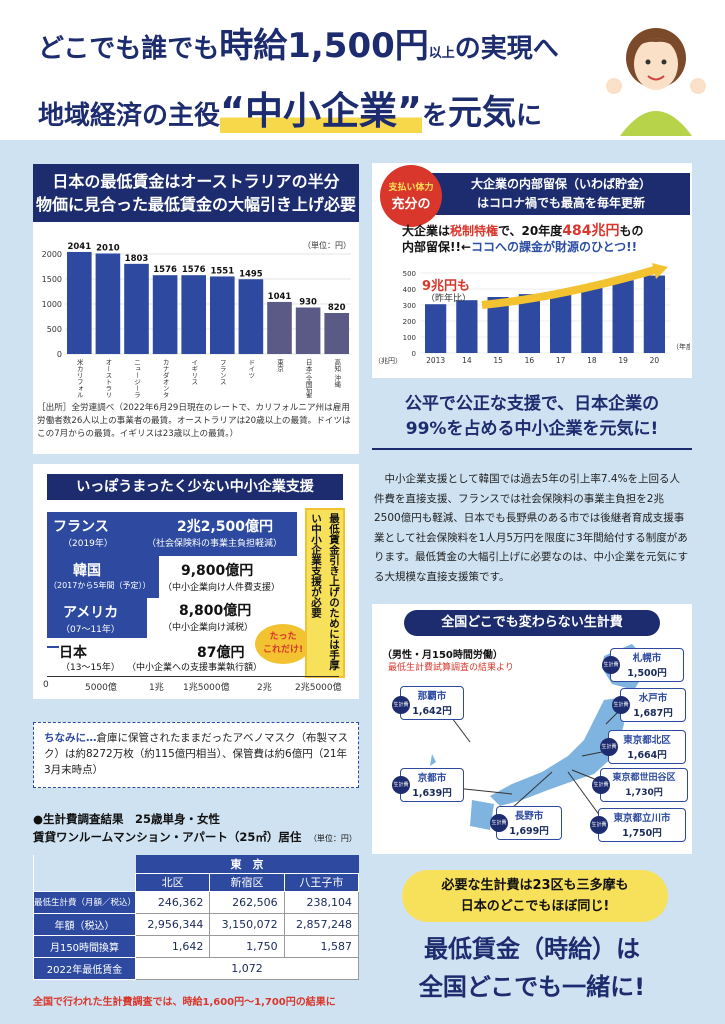 This screenshot has width=725, height=1024. Describe the element at coordinates (441, 53) in the screenshot. I see `headline-small: 以上` at that location.